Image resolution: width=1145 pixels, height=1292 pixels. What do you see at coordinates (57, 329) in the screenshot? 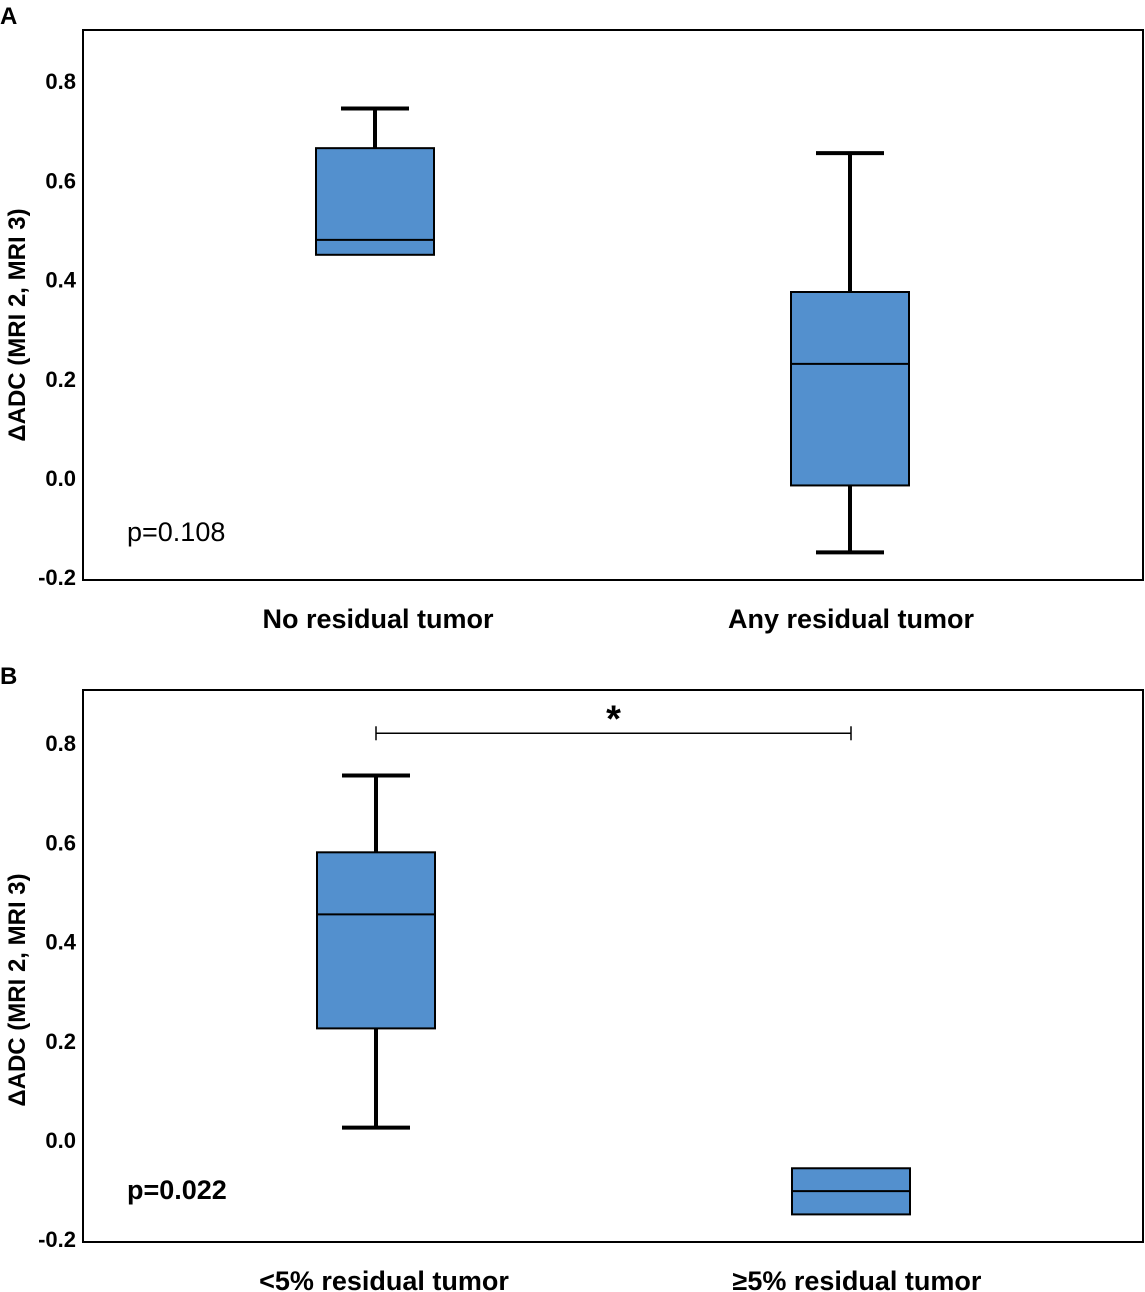
I see `panel-a-y-ticks: 0.8 0.6 0.4 0.2 0.0 -0.2` at bounding box center [57, 329].